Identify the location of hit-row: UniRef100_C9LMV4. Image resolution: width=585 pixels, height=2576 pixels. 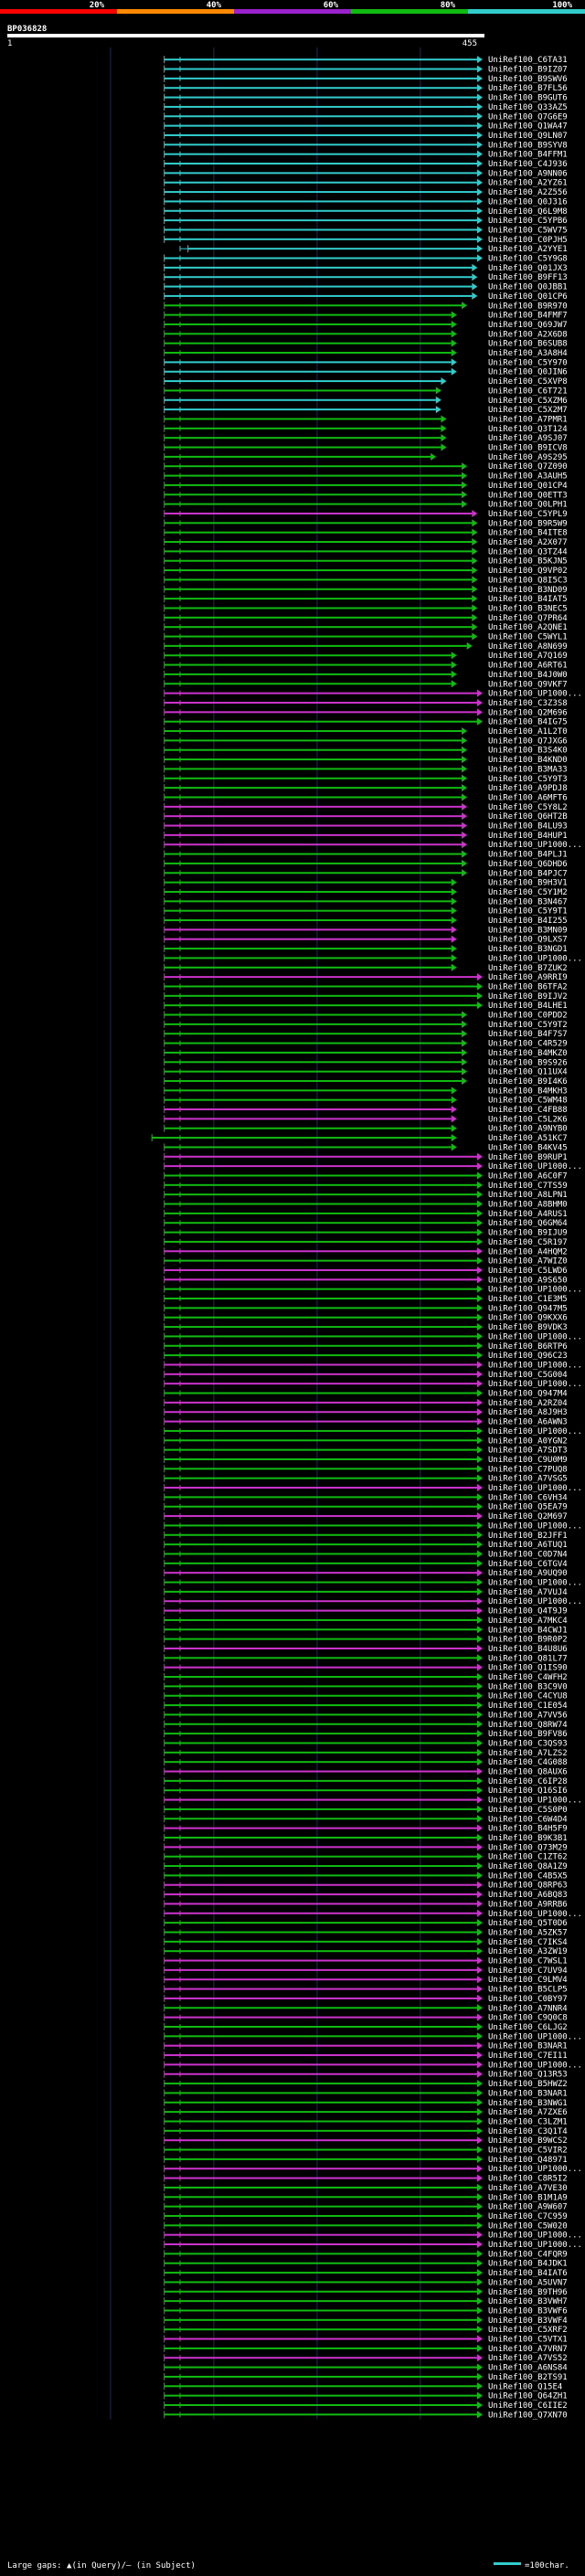
(366, 1980).